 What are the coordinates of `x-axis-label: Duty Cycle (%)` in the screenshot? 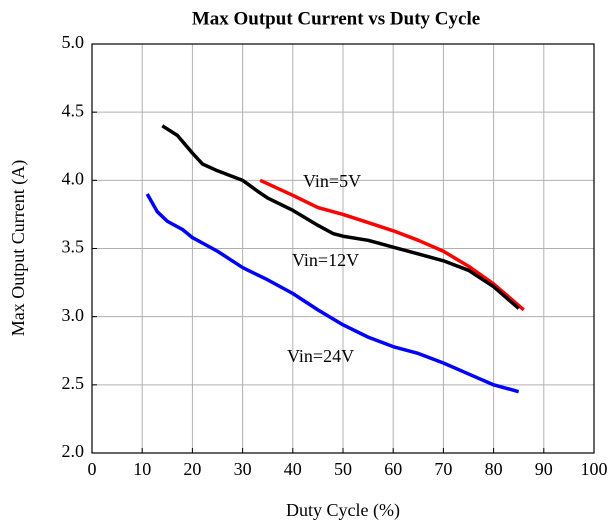 It's located at (343, 510).